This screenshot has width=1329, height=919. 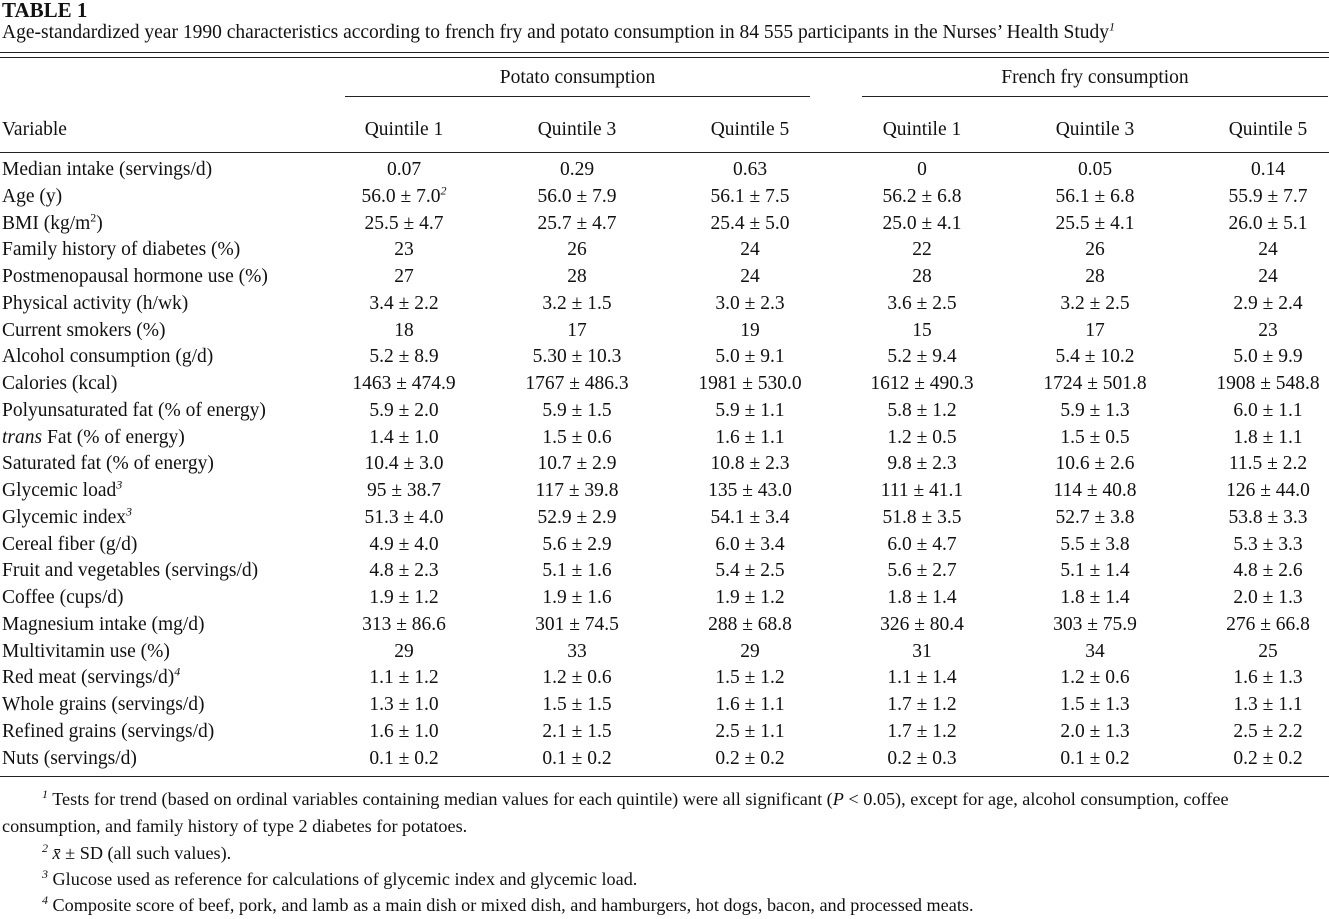 What do you see at coordinates (750, 731) in the screenshot?
I see `cell-value: 2.5 ± 1.1` at bounding box center [750, 731].